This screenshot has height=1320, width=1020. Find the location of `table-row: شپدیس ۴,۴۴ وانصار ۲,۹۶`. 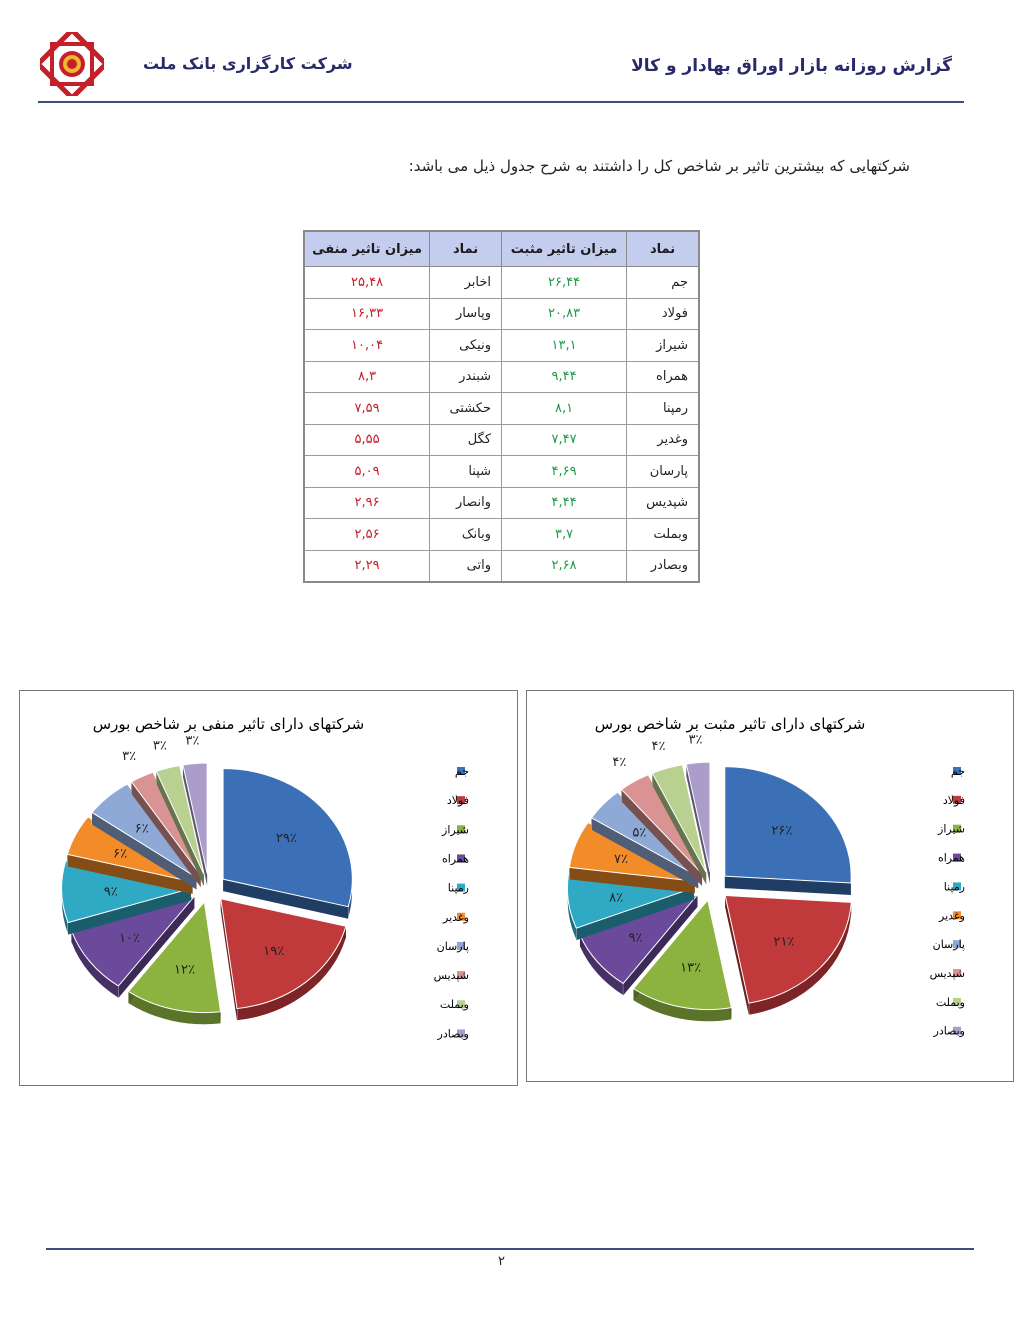

table-row: شپدیس ۴,۴۴ وانصار ۲,۹۶ is located at coordinates (501, 502).